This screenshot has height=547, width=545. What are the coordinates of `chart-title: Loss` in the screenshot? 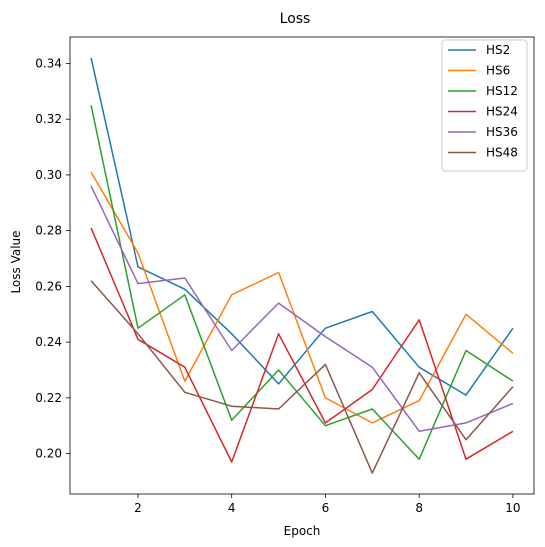 It's located at (295, 19).